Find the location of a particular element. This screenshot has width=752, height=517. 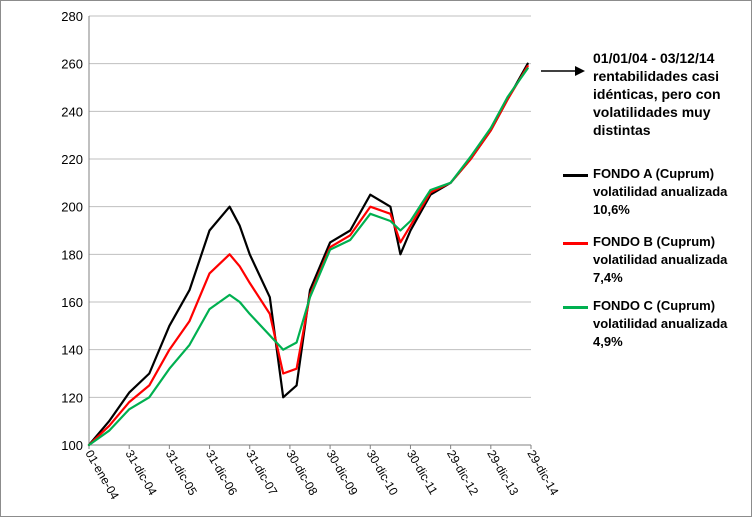

y-tick-label: 200 is located at coordinates (72, 207).